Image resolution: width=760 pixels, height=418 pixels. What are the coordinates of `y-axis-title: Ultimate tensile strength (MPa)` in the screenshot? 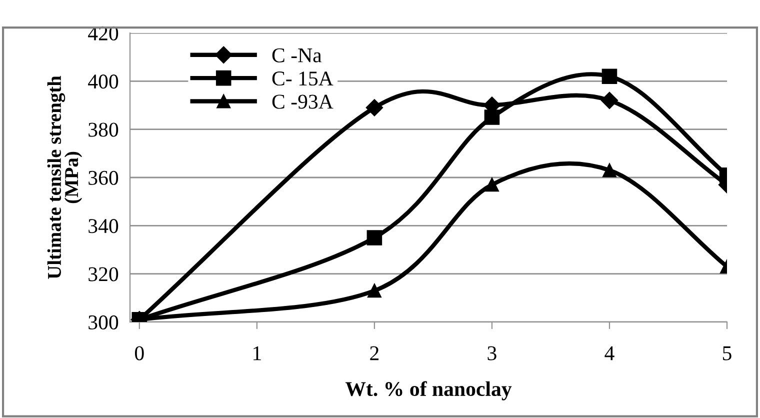 It's located at (64, 177).